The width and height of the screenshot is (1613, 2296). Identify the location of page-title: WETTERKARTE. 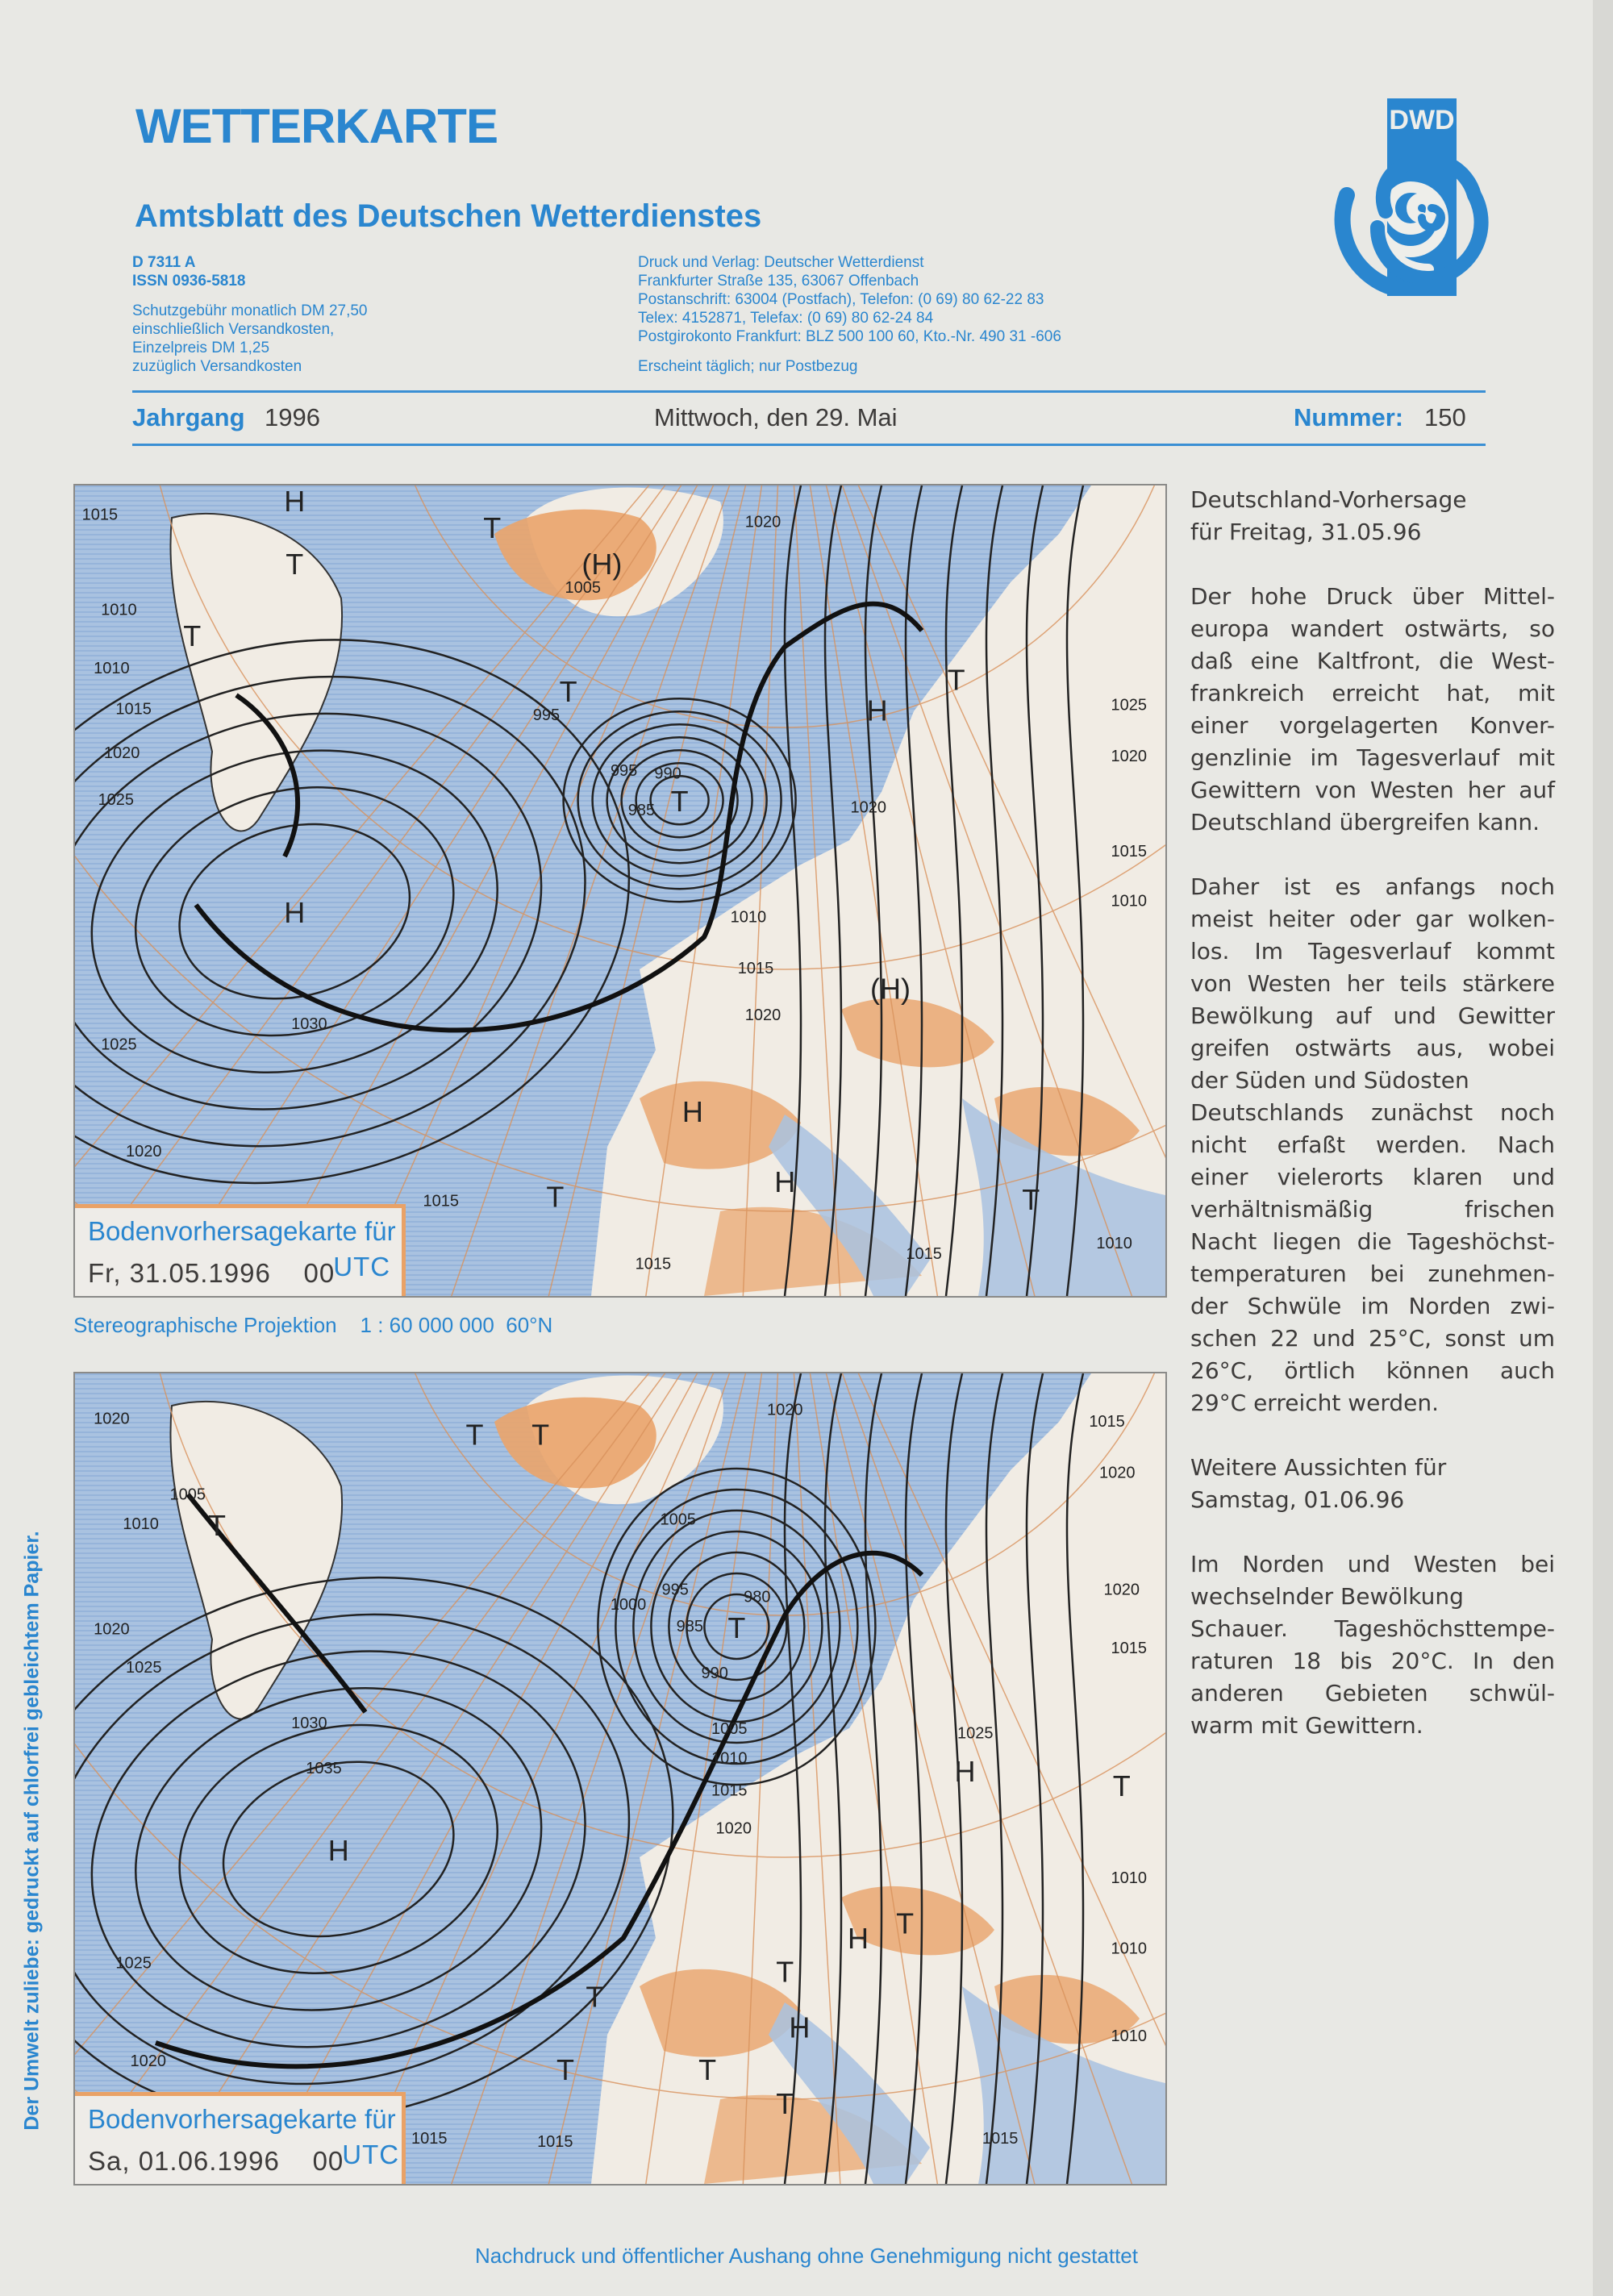
(316, 126).